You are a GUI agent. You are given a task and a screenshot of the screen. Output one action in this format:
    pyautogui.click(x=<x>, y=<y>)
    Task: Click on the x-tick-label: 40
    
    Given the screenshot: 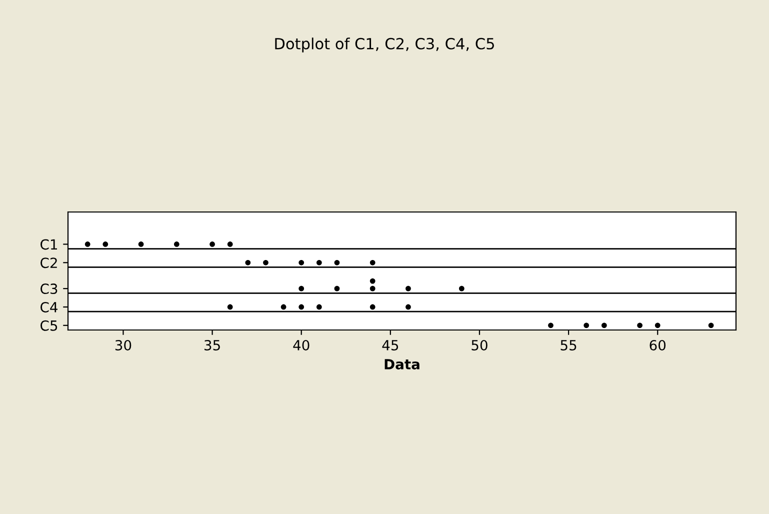 What is the action you would take?
    pyautogui.click(x=301, y=345)
    